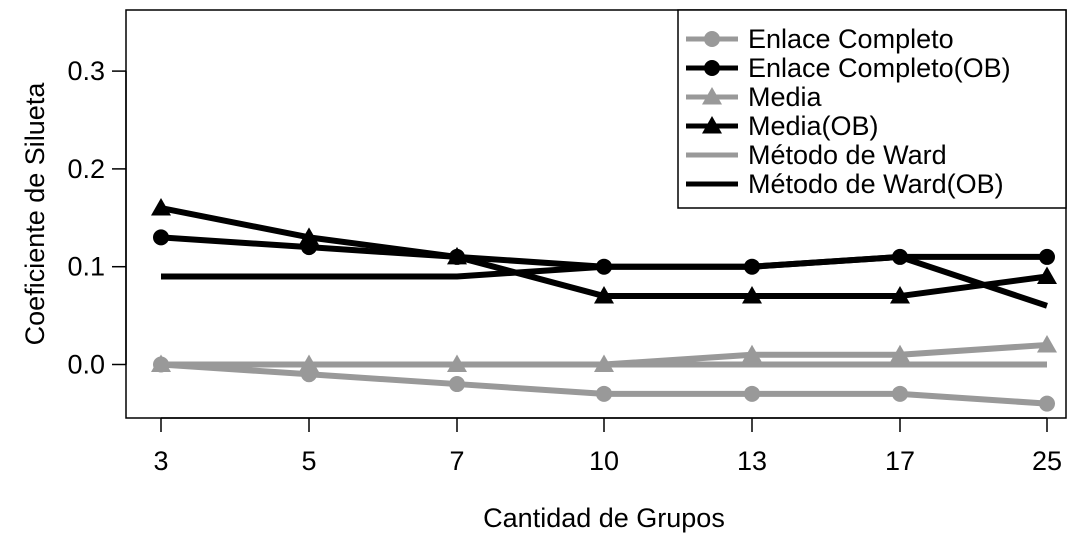 The width and height of the screenshot is (1074, 535). I want to click on legend-item: Media(OB), so click(782, 126).